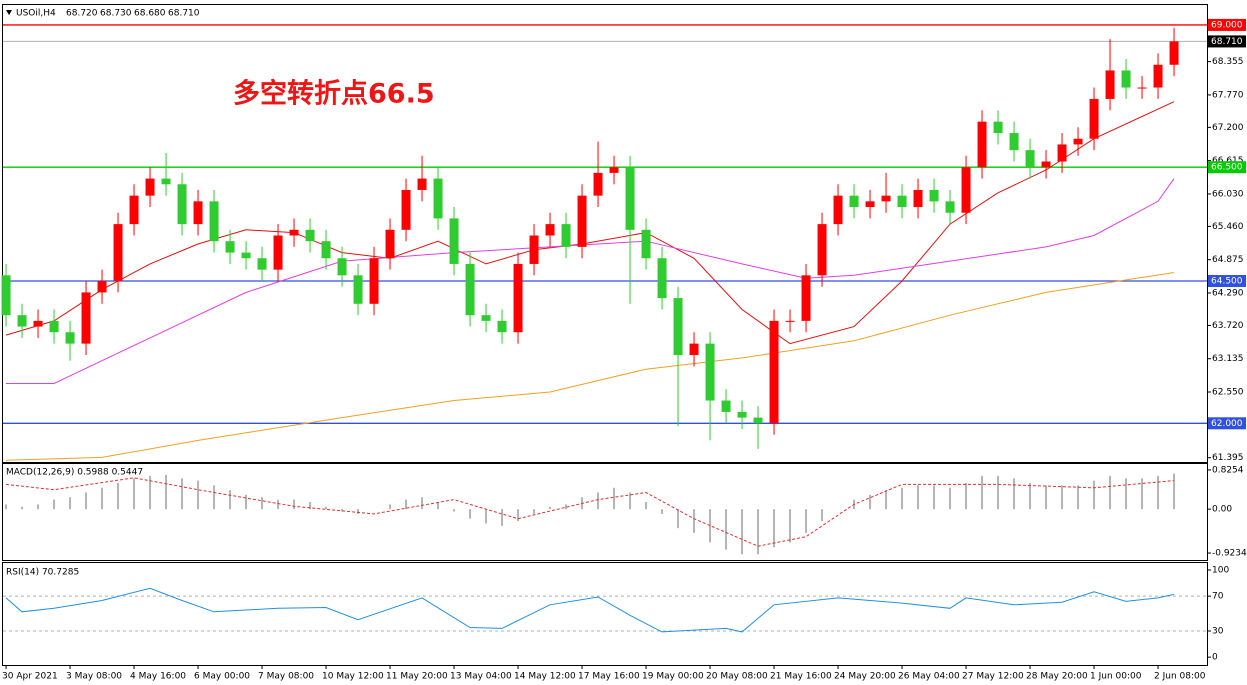 Image resolution: width=1247 pixels, height=685 pixels. I want to click on x-tick-label: 27 May 12:00, so click(993, 677).